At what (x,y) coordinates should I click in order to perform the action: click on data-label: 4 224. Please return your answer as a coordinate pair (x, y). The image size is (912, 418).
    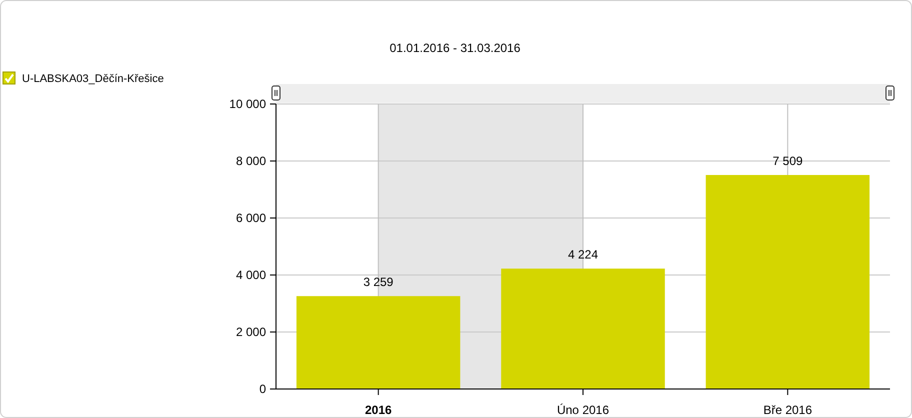
    Looking at the image, I should click on (583, 255).